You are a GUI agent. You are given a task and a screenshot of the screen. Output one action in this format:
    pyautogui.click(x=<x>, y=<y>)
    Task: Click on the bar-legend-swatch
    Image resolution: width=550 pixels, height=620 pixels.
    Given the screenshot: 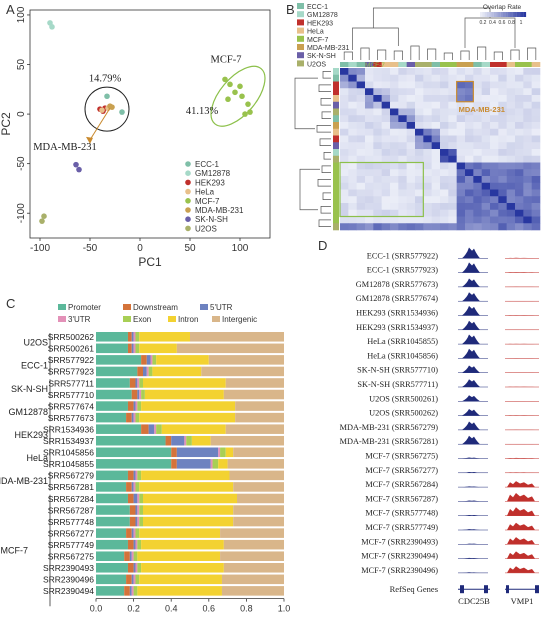 What is the action you would take?
    pyautogui.click(x=204, y=307)
    